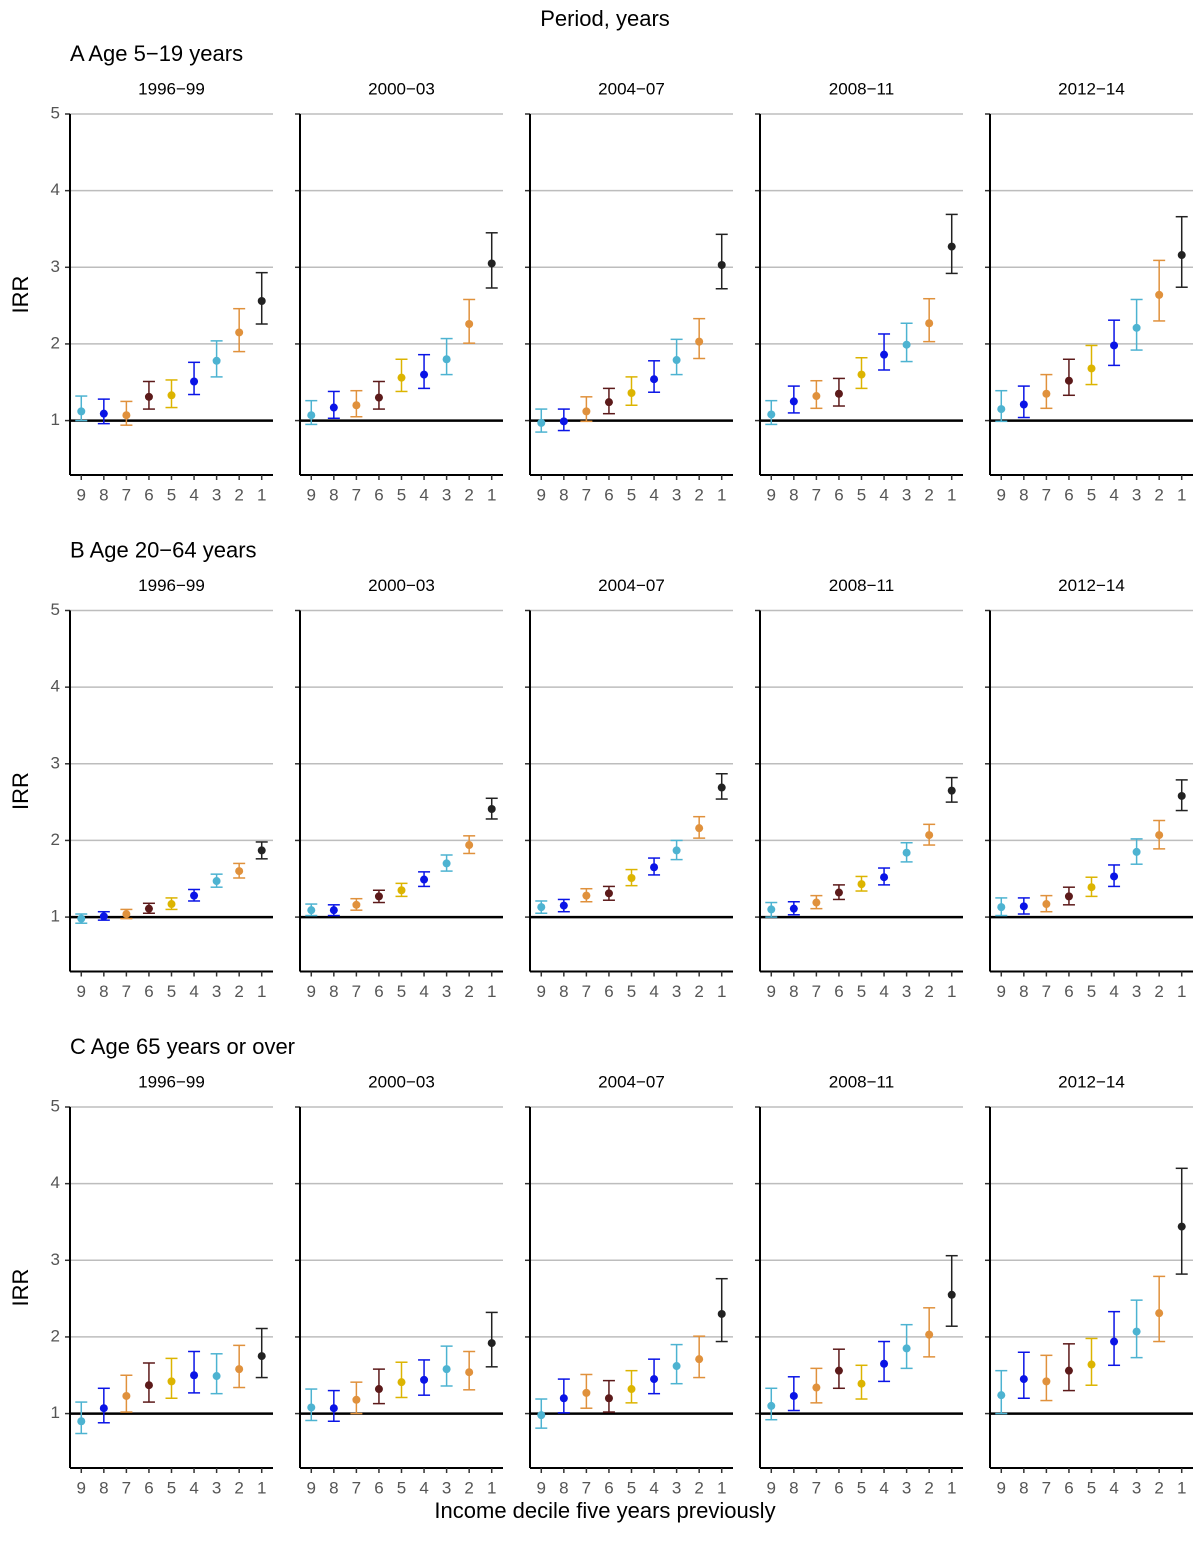 The image size is (1194, 1544). What do you see at coordinates (182, 1046) in the screenshot?
I see `row-title: C Age 65 years or over` at bounding box center [182, 1046].